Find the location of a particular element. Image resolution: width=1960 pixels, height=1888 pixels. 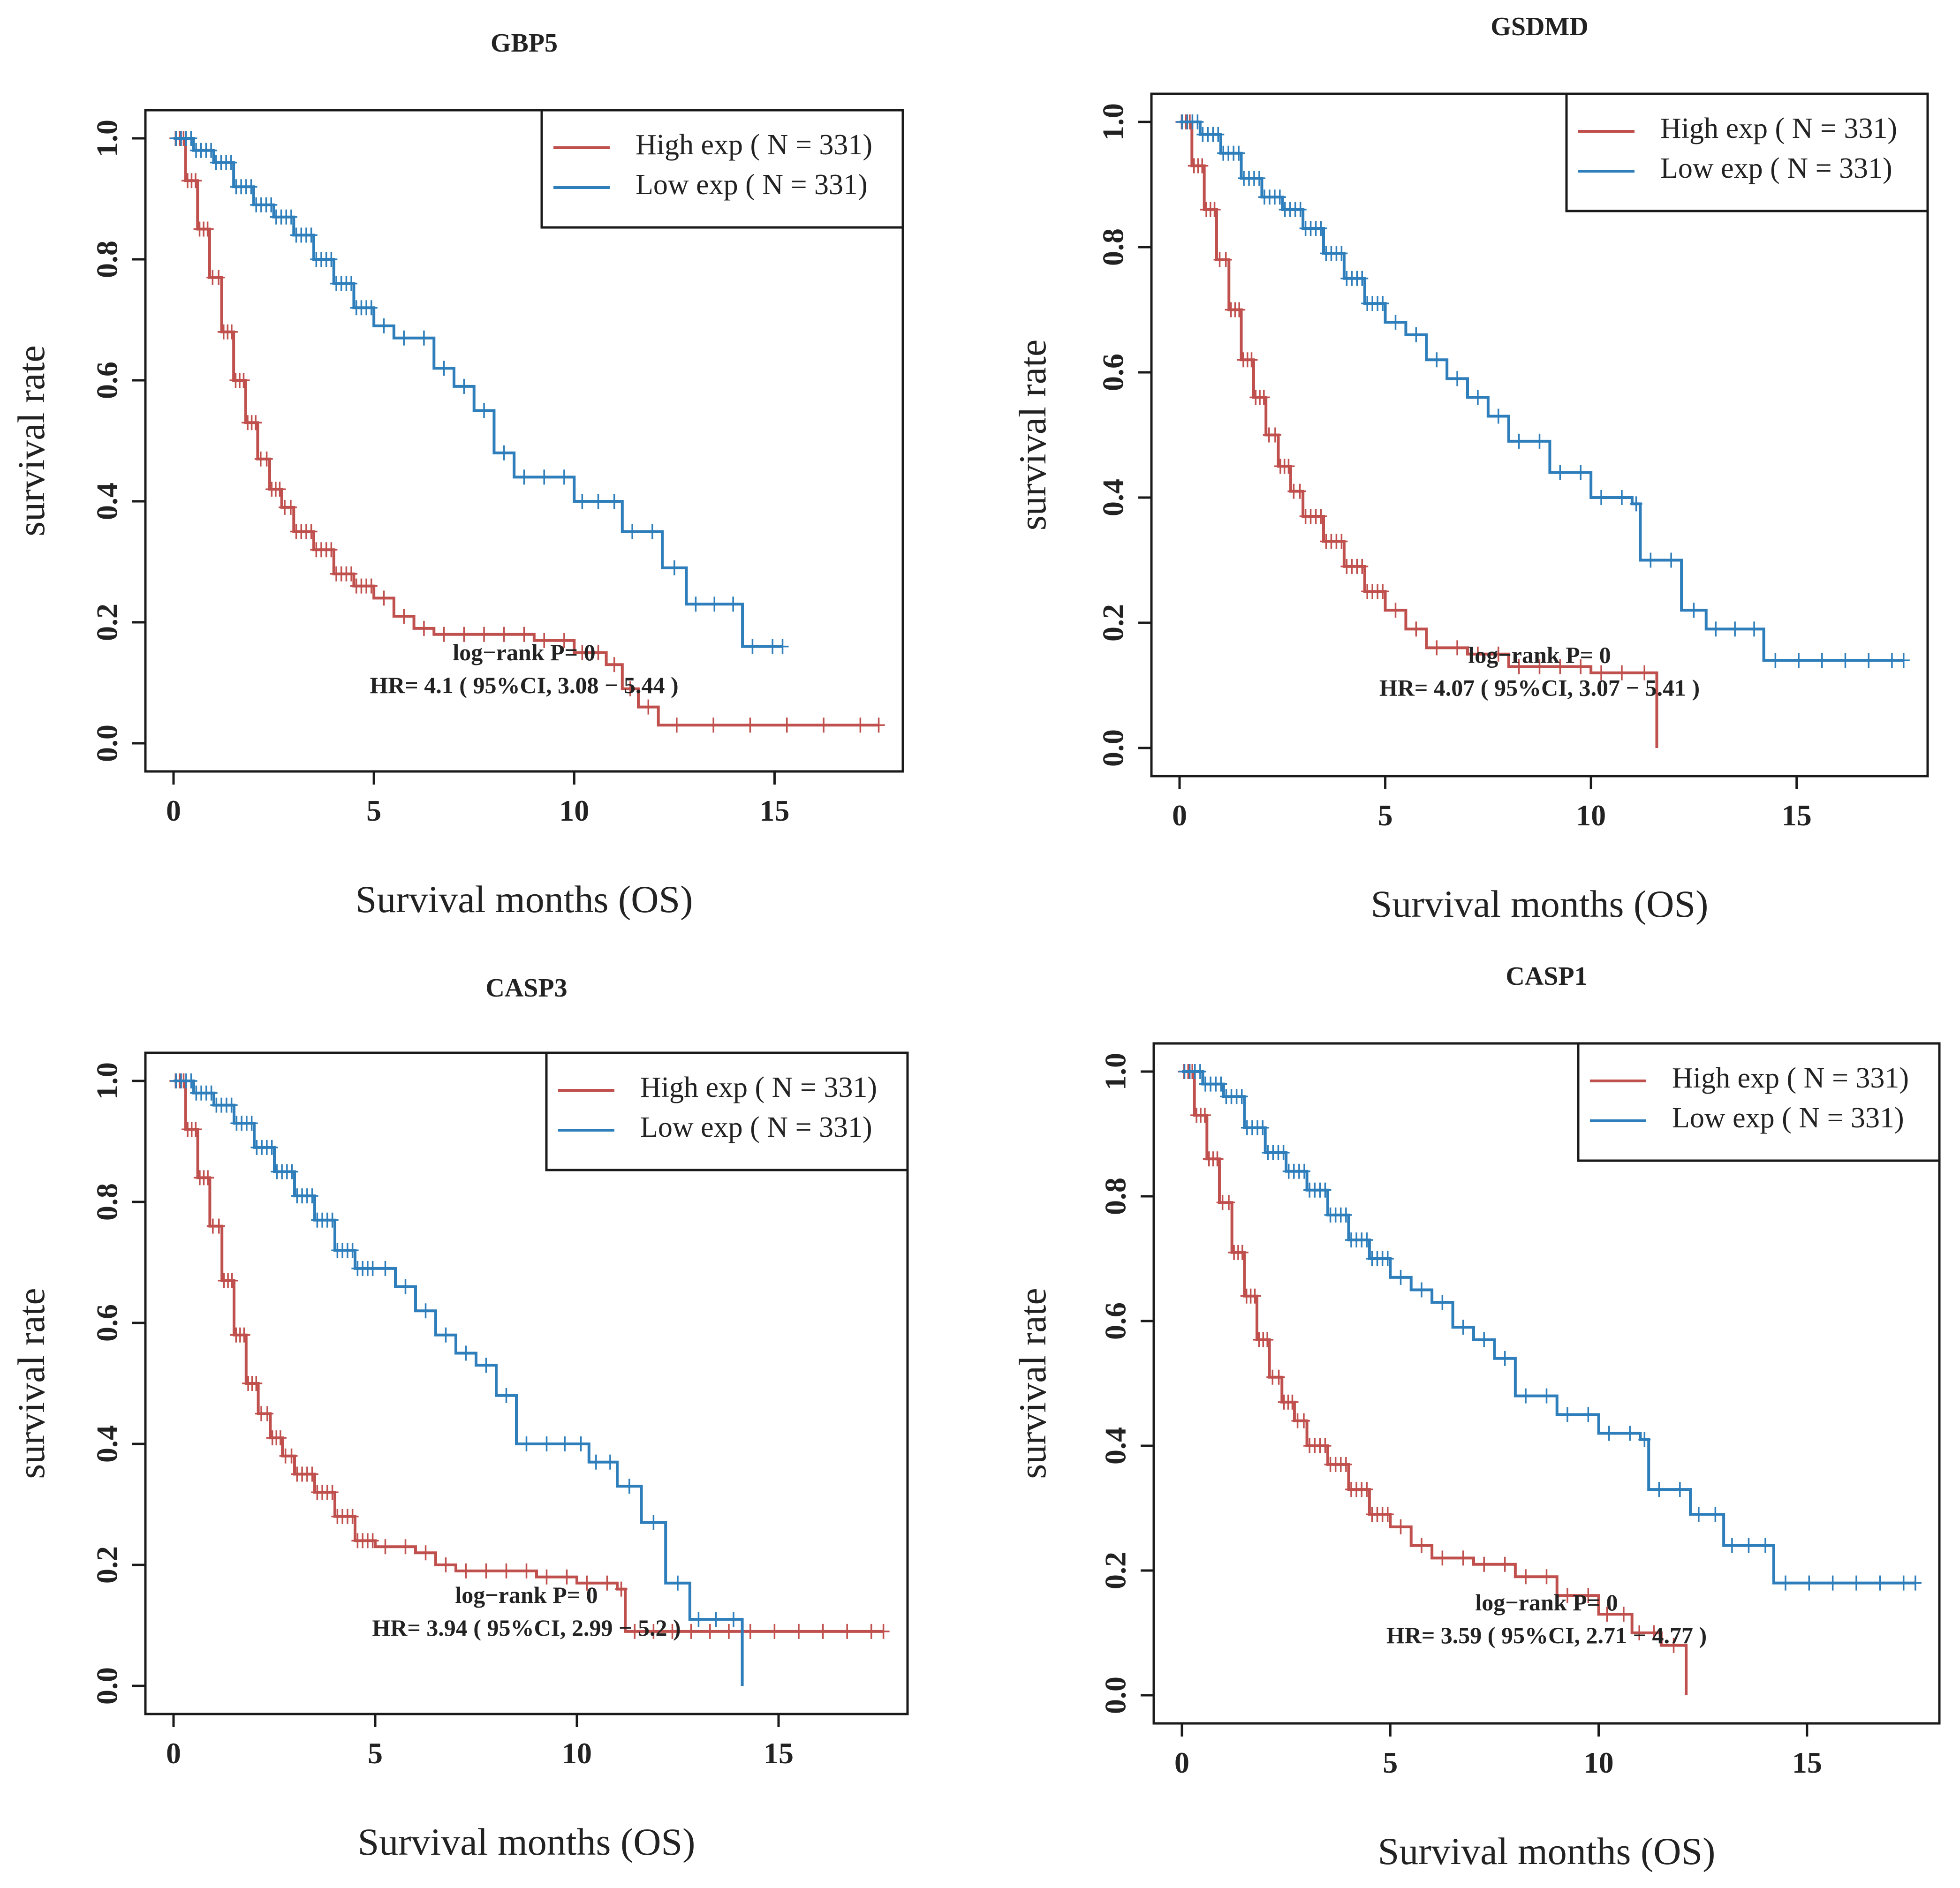

plot-frame is located at coordinates (524, 441).